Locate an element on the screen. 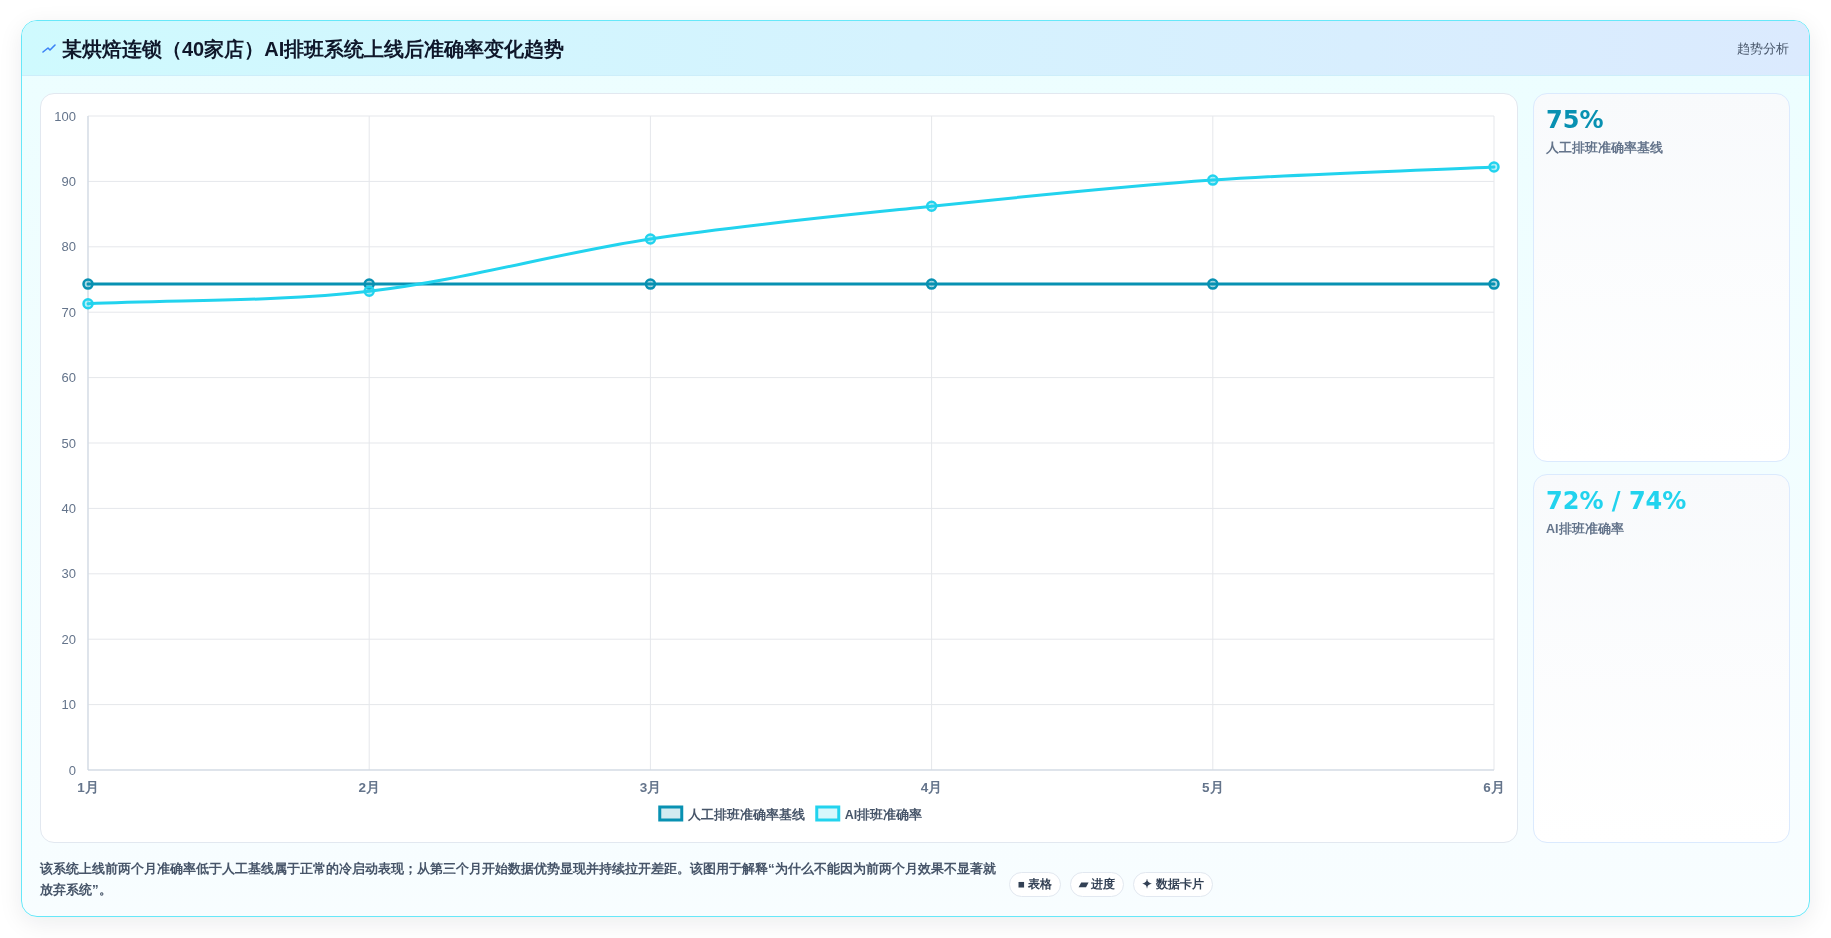  y-tick-label: 90 is located at coordinates (68, 181).